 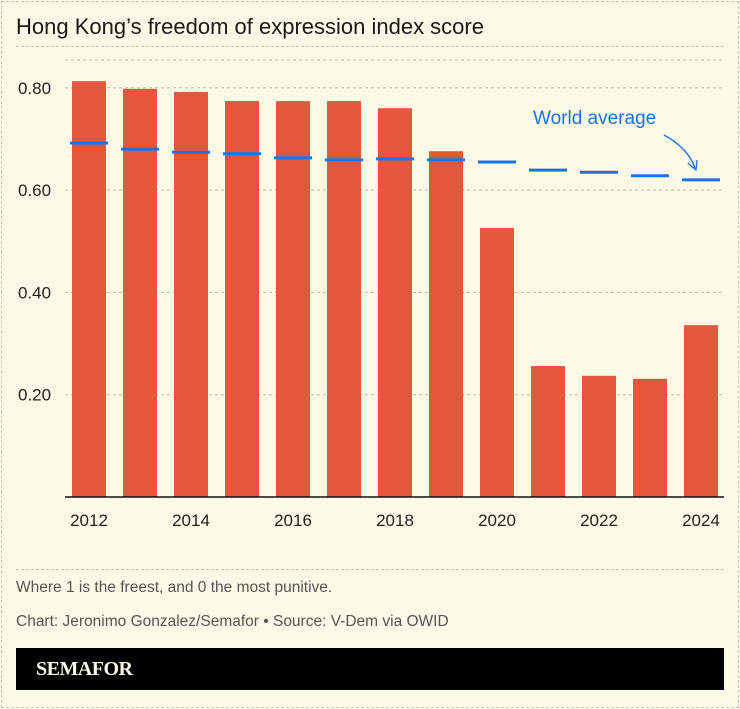 What do you see at coordinates (34, 292) in the screenshot?
I see `y-tick-label: 0.40` at bounding box center [34, 292].